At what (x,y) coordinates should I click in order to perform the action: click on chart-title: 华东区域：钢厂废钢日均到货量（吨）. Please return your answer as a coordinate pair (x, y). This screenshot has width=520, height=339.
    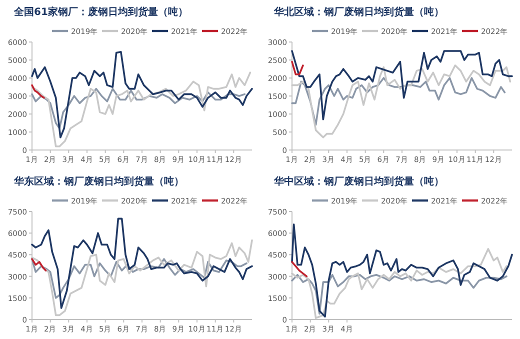
    Looking at the image, I should click on (98, 182).